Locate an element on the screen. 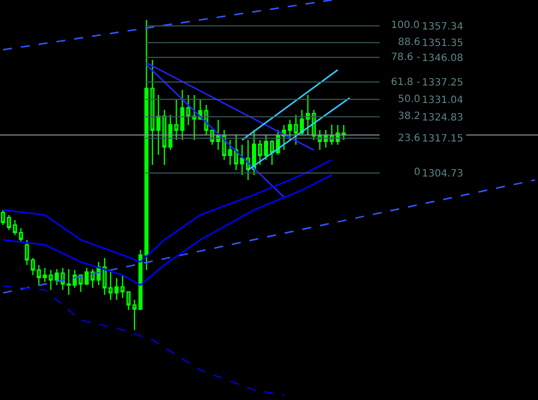 Image resolution: width=538 pixels, height=400 pixels. annotation: 38.2 is located at coordinates (409, 116).